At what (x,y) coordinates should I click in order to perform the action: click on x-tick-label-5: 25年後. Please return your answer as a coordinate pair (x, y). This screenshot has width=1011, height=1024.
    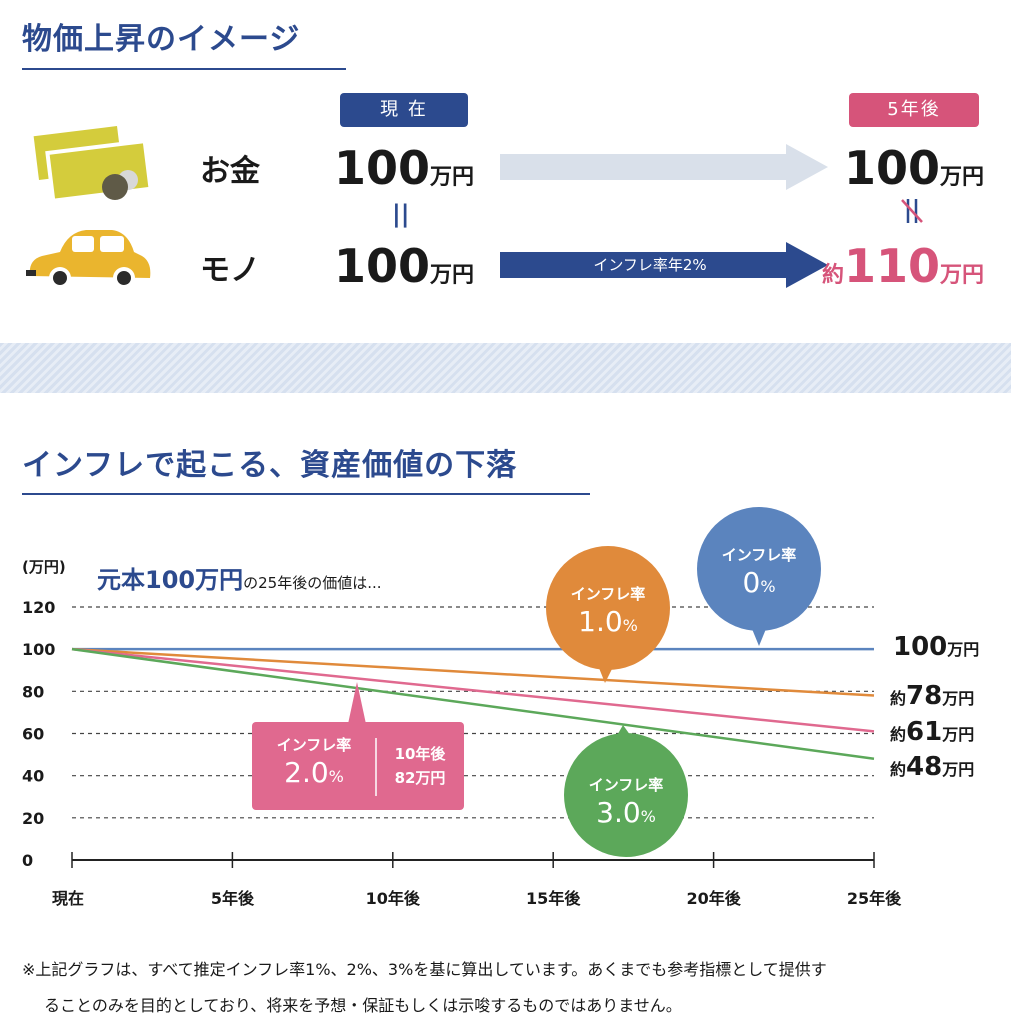
    Looking at the image, I should click on (874, 898).